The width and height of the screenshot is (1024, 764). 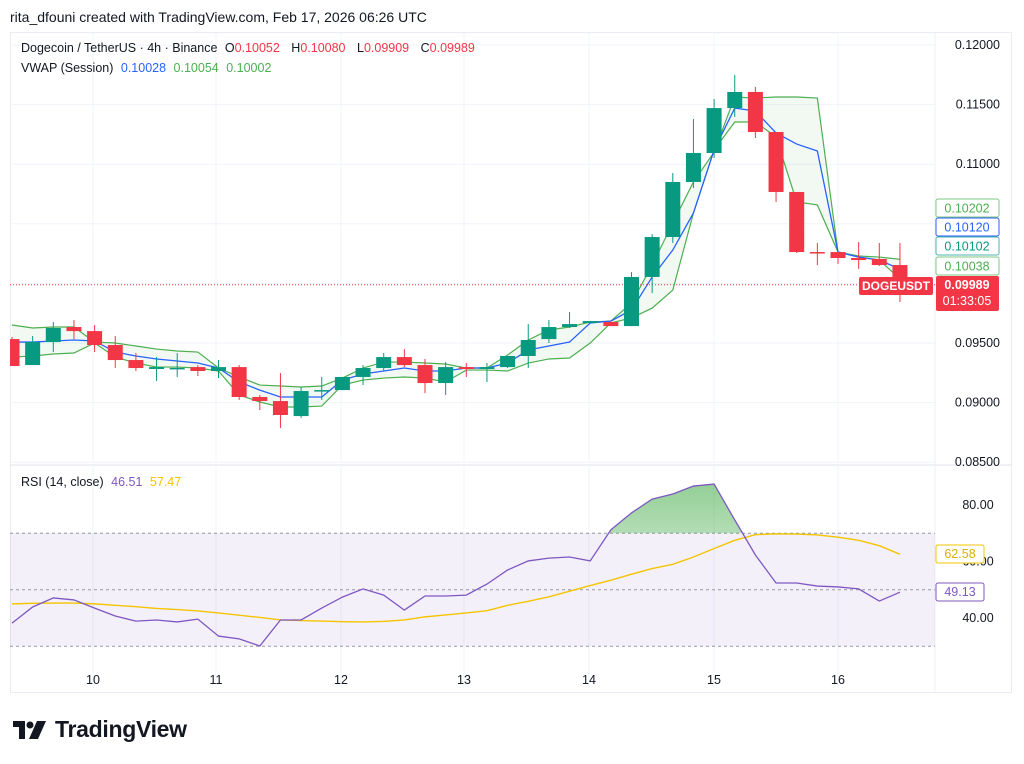 I want to click on rsi-ma-value: 57.47, so click(x=165, y=482).